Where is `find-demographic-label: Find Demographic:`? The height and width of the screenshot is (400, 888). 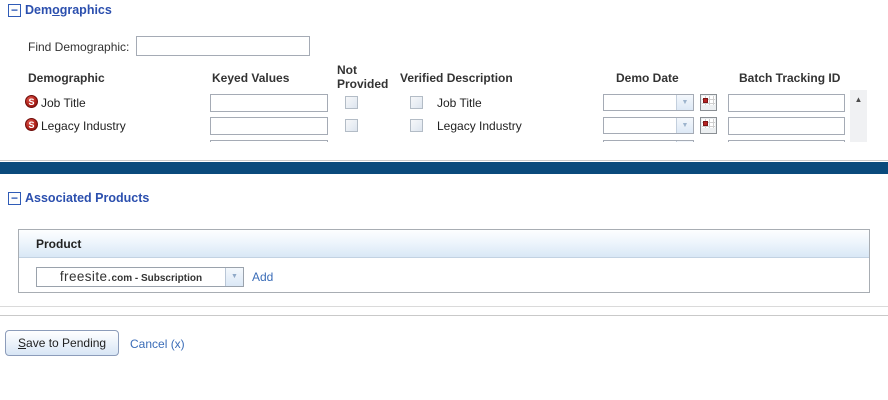 find-demographic-label: Find Demographic: is located at coordinates (79, 47).